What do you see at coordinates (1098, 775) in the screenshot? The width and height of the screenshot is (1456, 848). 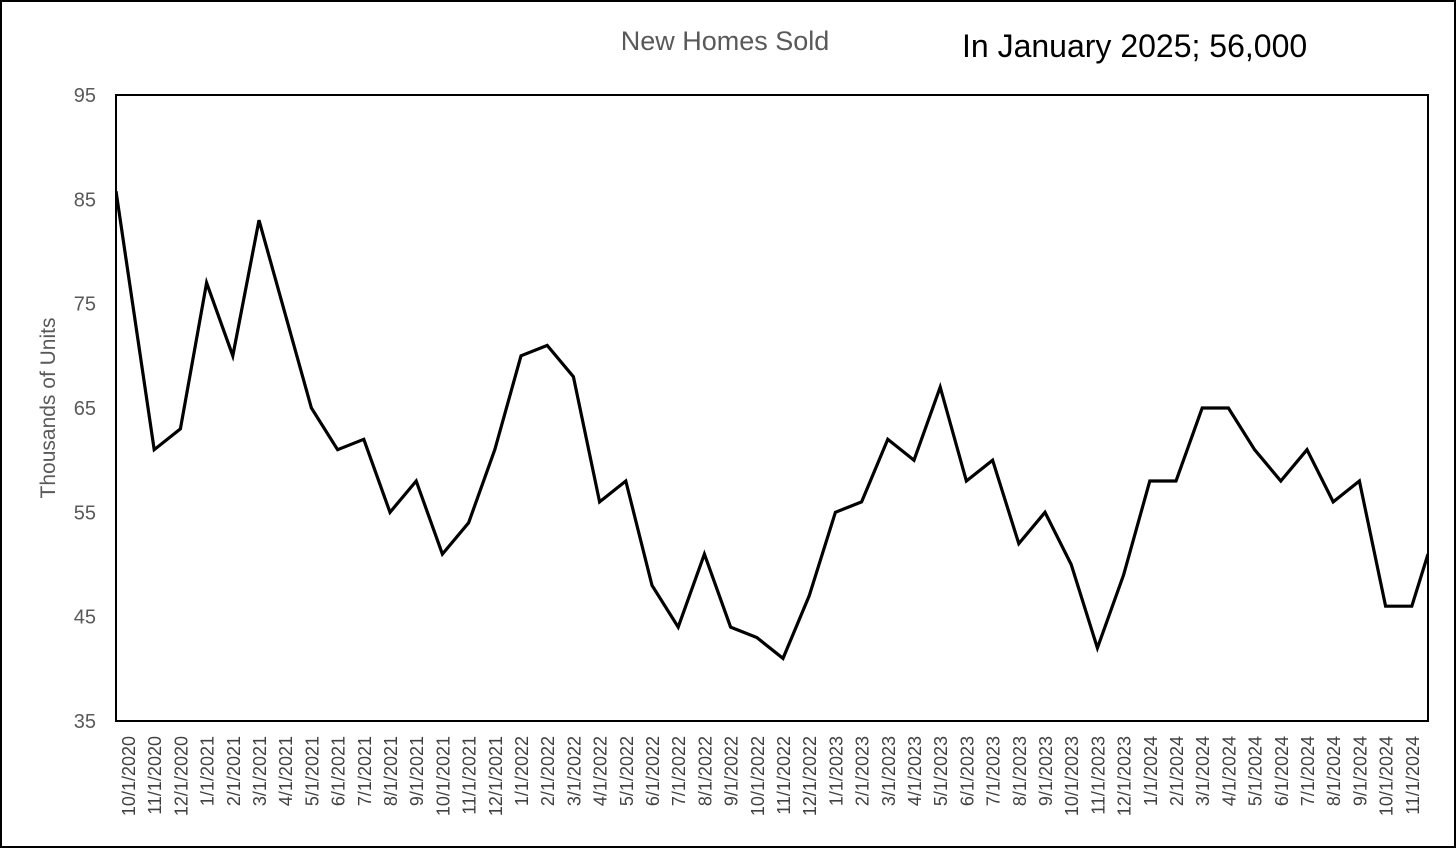 I see `x-tick-label: 11/1/2023` at bounding box center [1098, 775].